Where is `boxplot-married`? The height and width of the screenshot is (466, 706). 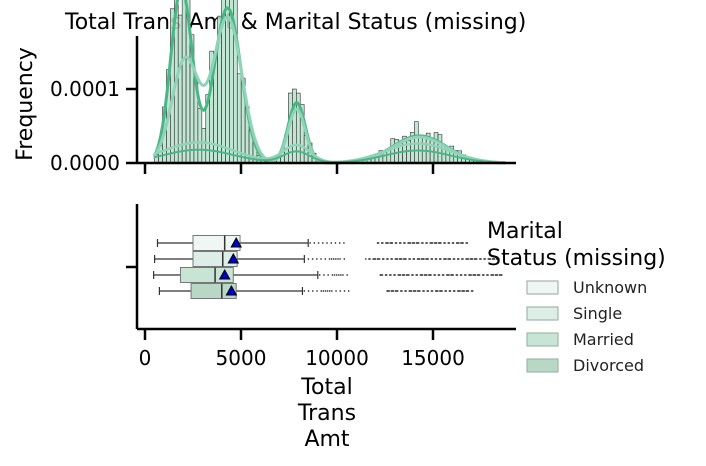
boxplot-married is located at coordinates (328, 275).